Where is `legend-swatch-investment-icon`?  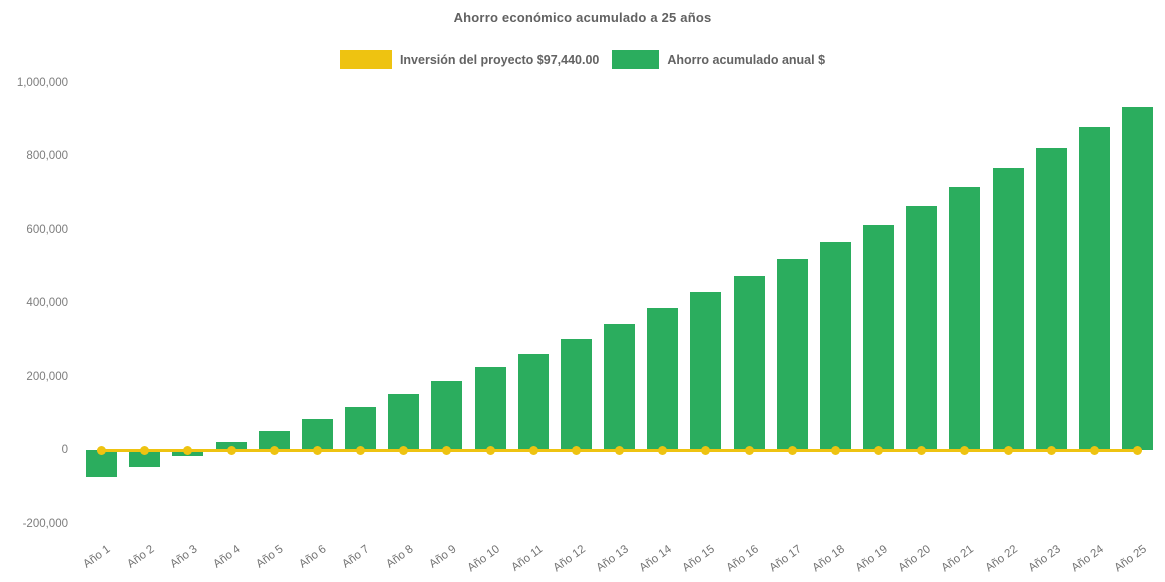
legend-swatch-investment-icon is located at coordinates (365, 59).